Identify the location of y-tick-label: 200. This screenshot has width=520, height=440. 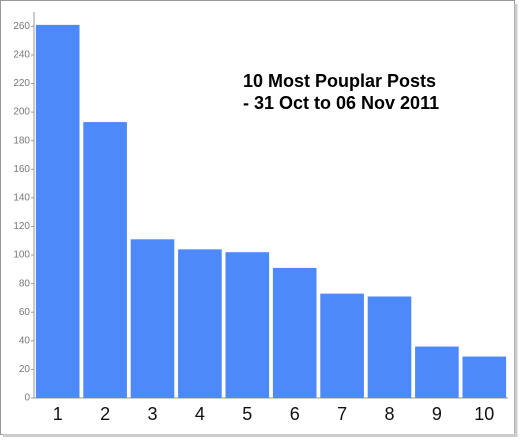
(21, 112).